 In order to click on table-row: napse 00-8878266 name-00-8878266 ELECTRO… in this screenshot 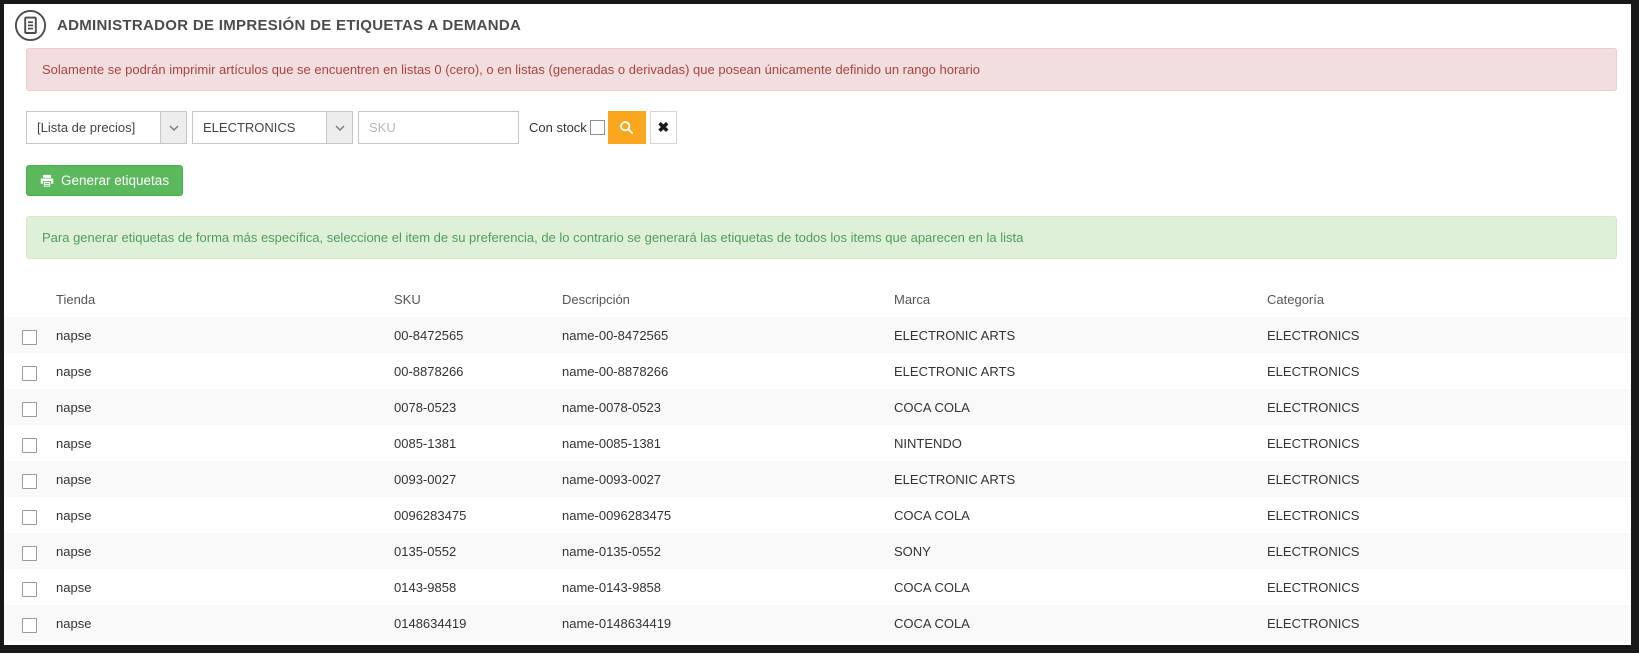, I will do `click(817, 371)`.